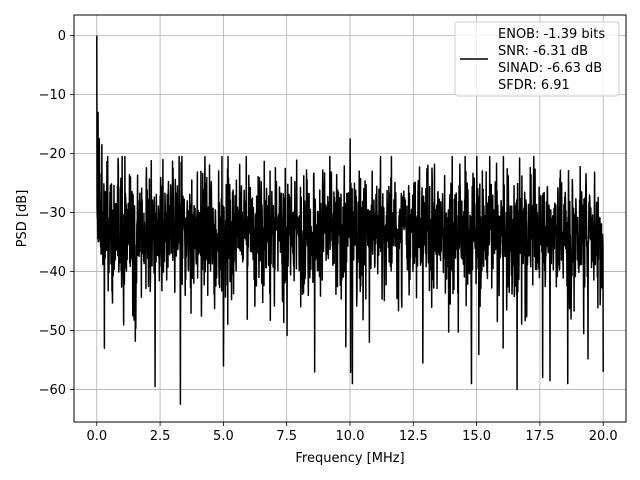 This screenshot has width=640, height=480. What do you see at coordinates (52, 331) in the screenshot?
I see `y-tick-label: −50` at bounding box center [52, 331].